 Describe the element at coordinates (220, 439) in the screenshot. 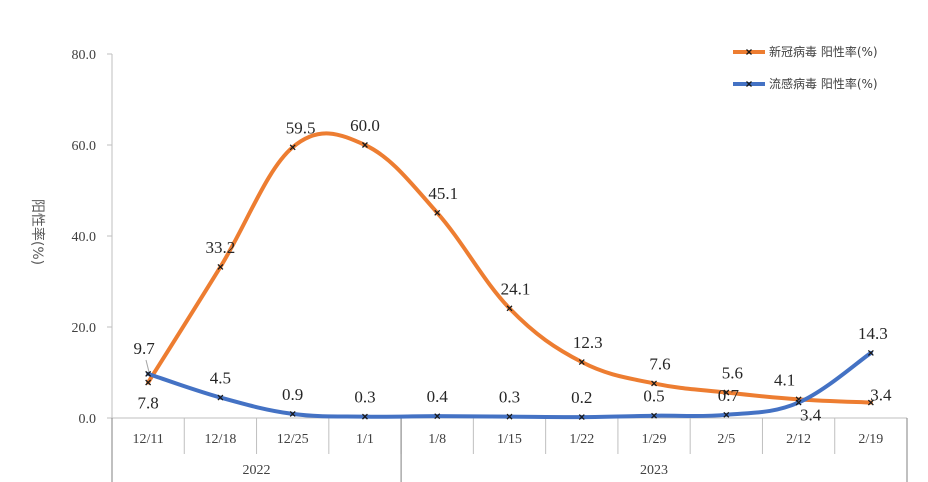

I see `x-tick-label: 12/18` at that location.